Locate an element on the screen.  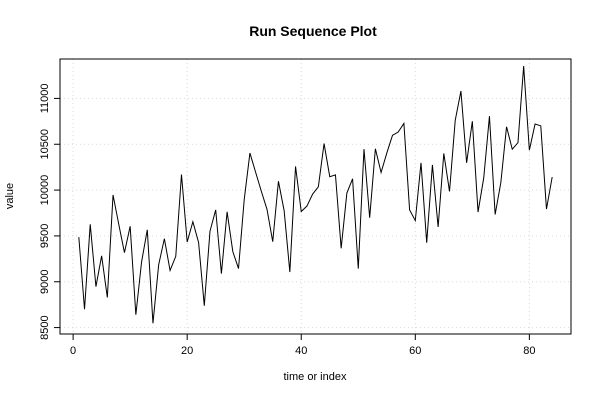
chart-title: Run Sequence Plot is located at coordinates (313, 31).